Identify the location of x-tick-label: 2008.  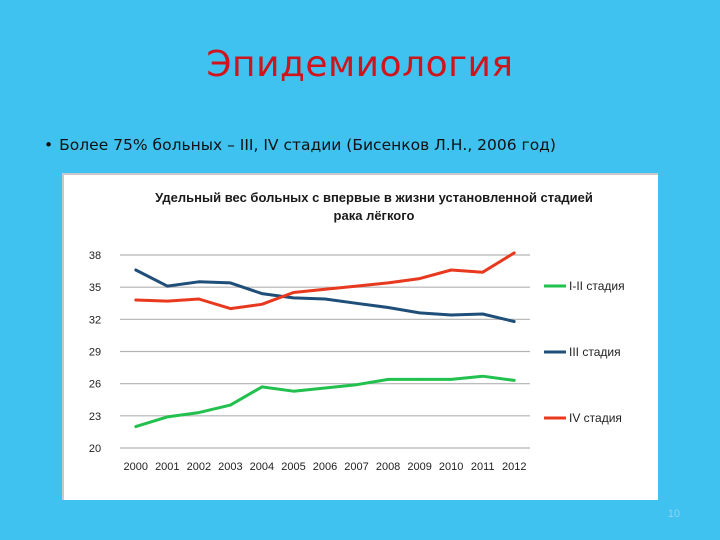
(388, 467).